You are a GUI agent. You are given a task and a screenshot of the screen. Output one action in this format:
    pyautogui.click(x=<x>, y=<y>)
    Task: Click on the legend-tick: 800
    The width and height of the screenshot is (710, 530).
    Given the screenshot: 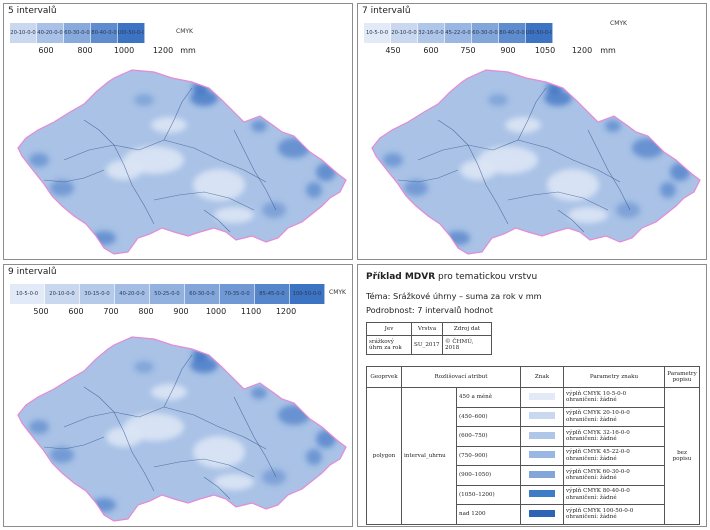 What is the action you would take?
    pyautogui.click(x=146, y=311)
    